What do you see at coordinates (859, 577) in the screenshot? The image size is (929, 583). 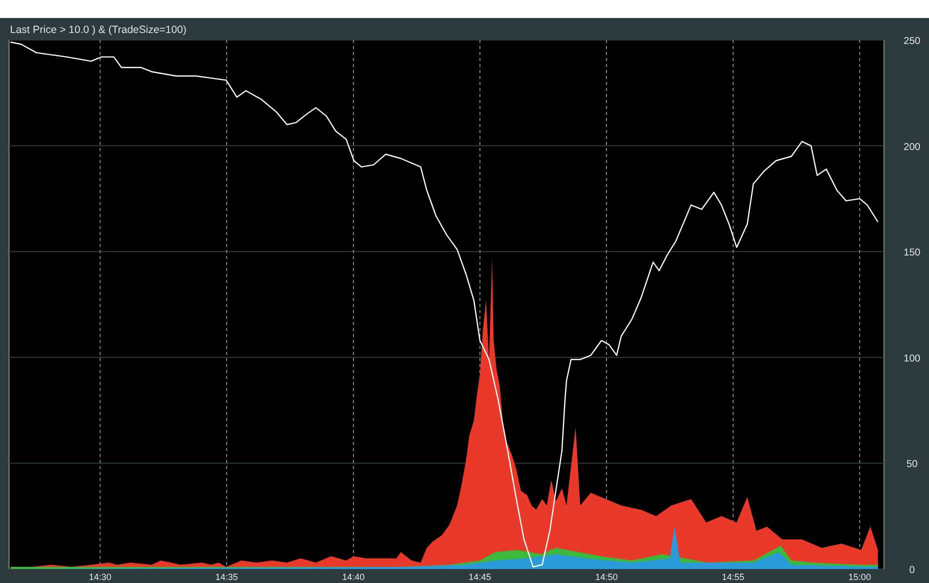 I see `x-tick-label: 15:00` at bounding box center [859, 577].